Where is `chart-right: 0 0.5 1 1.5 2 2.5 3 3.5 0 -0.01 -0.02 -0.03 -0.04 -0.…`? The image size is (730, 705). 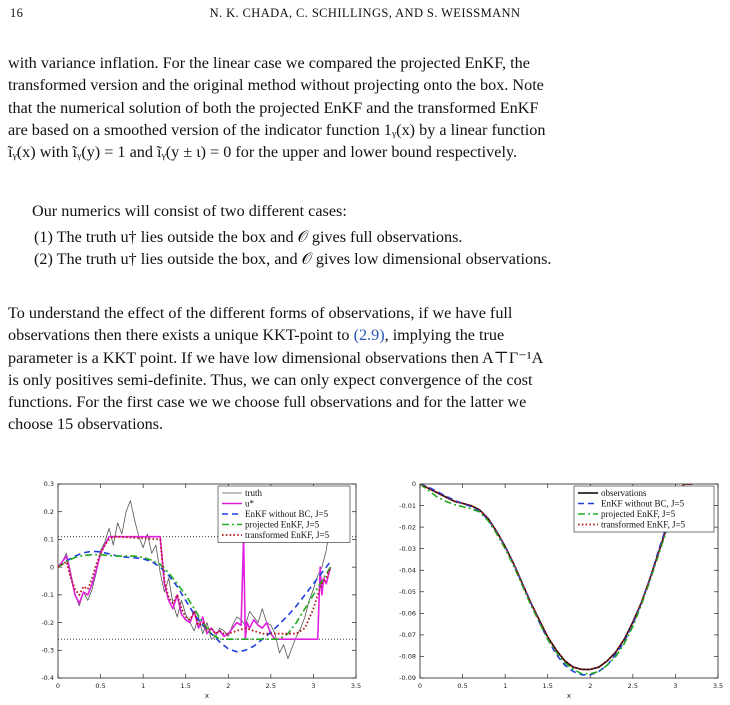 chart-right: 0 0.5 1 1.5 2 2.5 3 3.5 0 -0.01 -0.02 -0.03 -0.04 -0.… is located at coordinates (561, 590).